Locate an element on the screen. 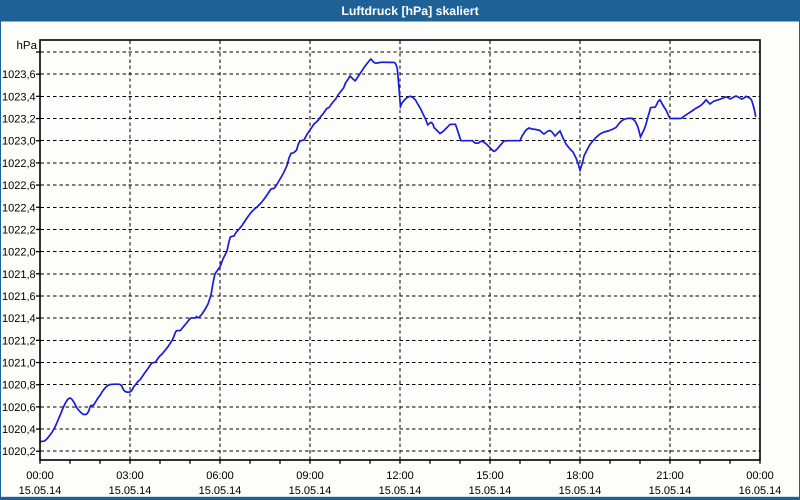 Image resolution: width=800 pixels, height=500 pixels. svg-text: 18:00 is located at coordinates (580, 476).